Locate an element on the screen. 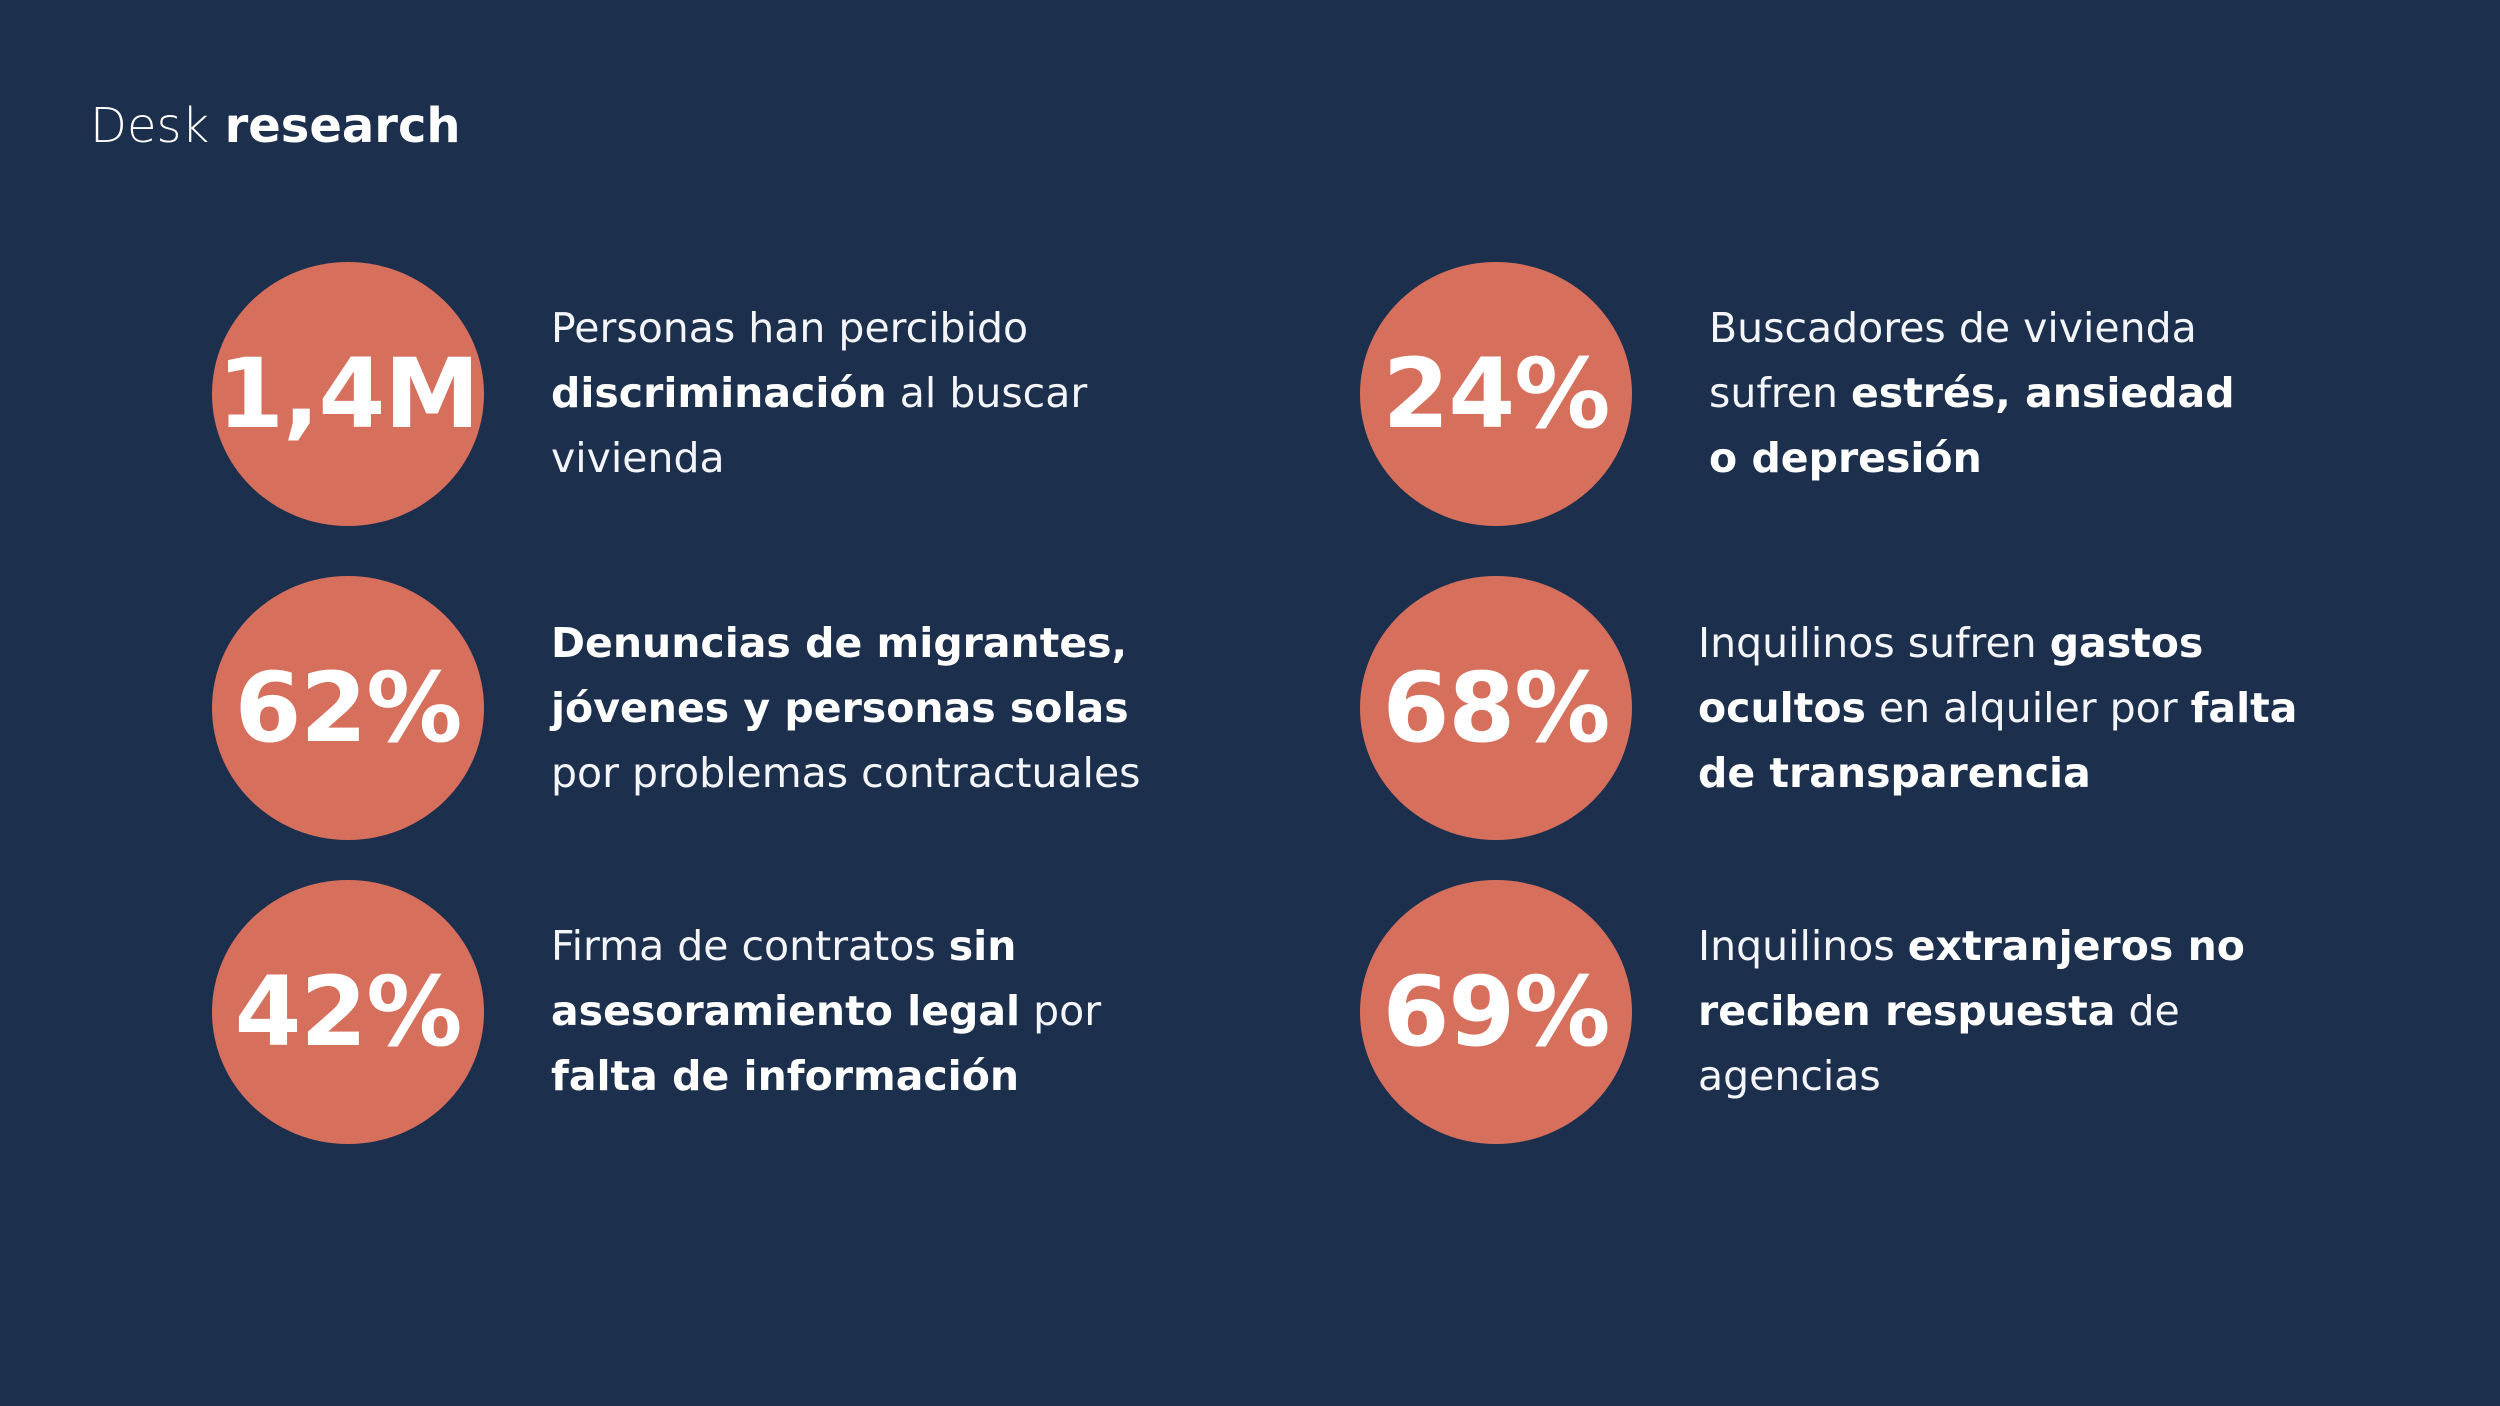 Image resolution: width=2500 pixels, height=1406 pixels. stat-value: 69% is located at coordinates (1496, 1012).